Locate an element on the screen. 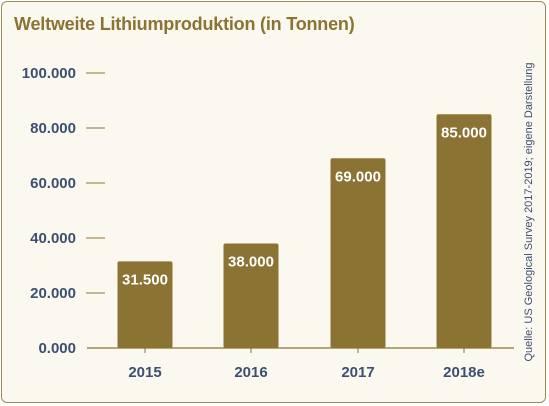 This screenshot has width=549, height=406. bar-value-label: 85.000 is located at coordinates (464, 132).